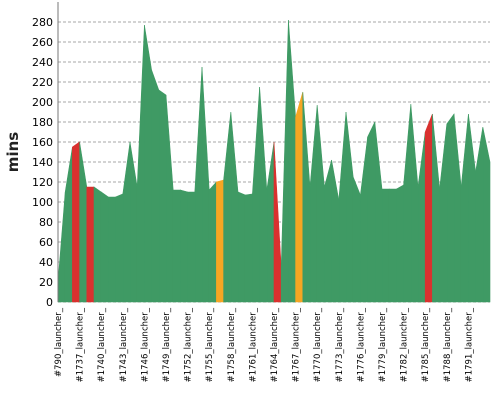 The image size is (500, 400). Describe the element at coordinates (49, 302) in the screenshot. I see `y-tick-label: 0` at that location.